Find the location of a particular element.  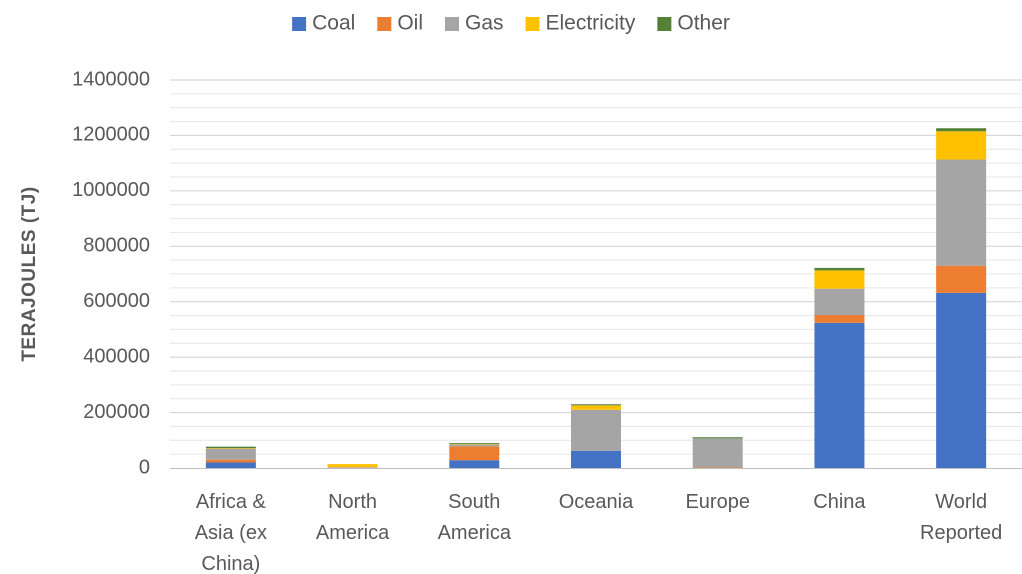

legend-label: Gas is located at coordinates (484, 23).